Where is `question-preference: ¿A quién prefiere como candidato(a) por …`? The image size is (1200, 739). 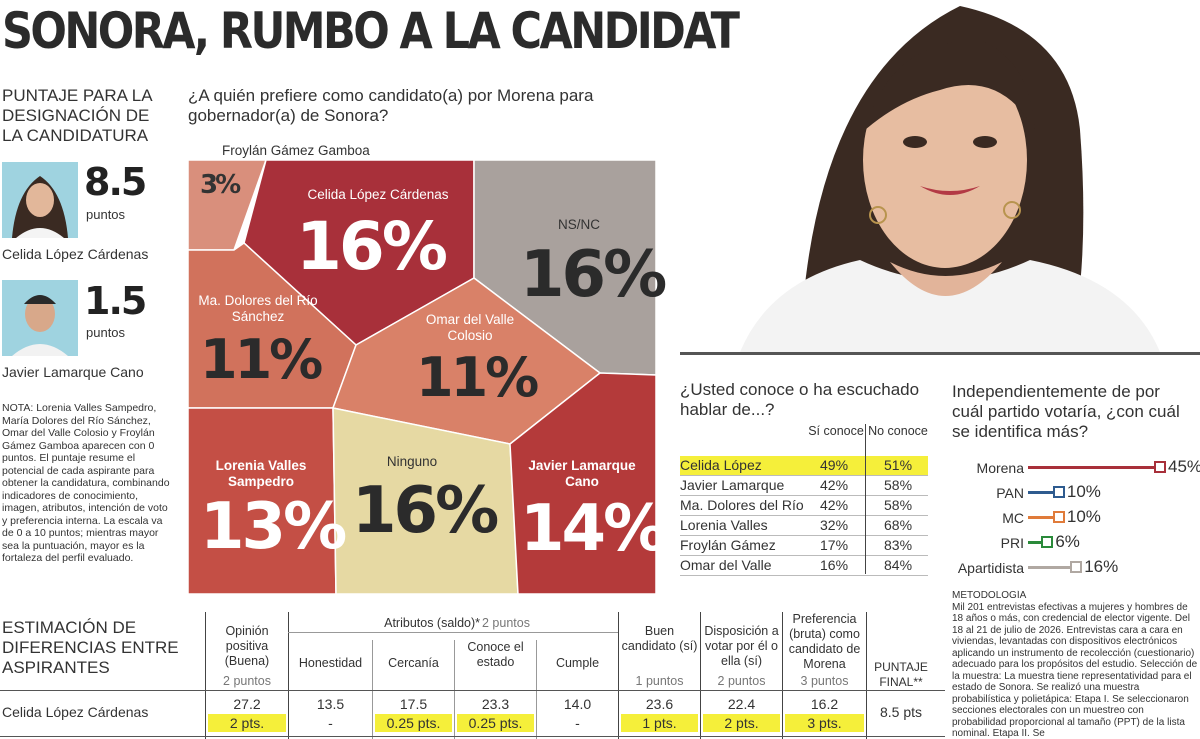 question-preference: ¿A quién prefiere como candidato(a) por … is located at coordinates (391, 105).